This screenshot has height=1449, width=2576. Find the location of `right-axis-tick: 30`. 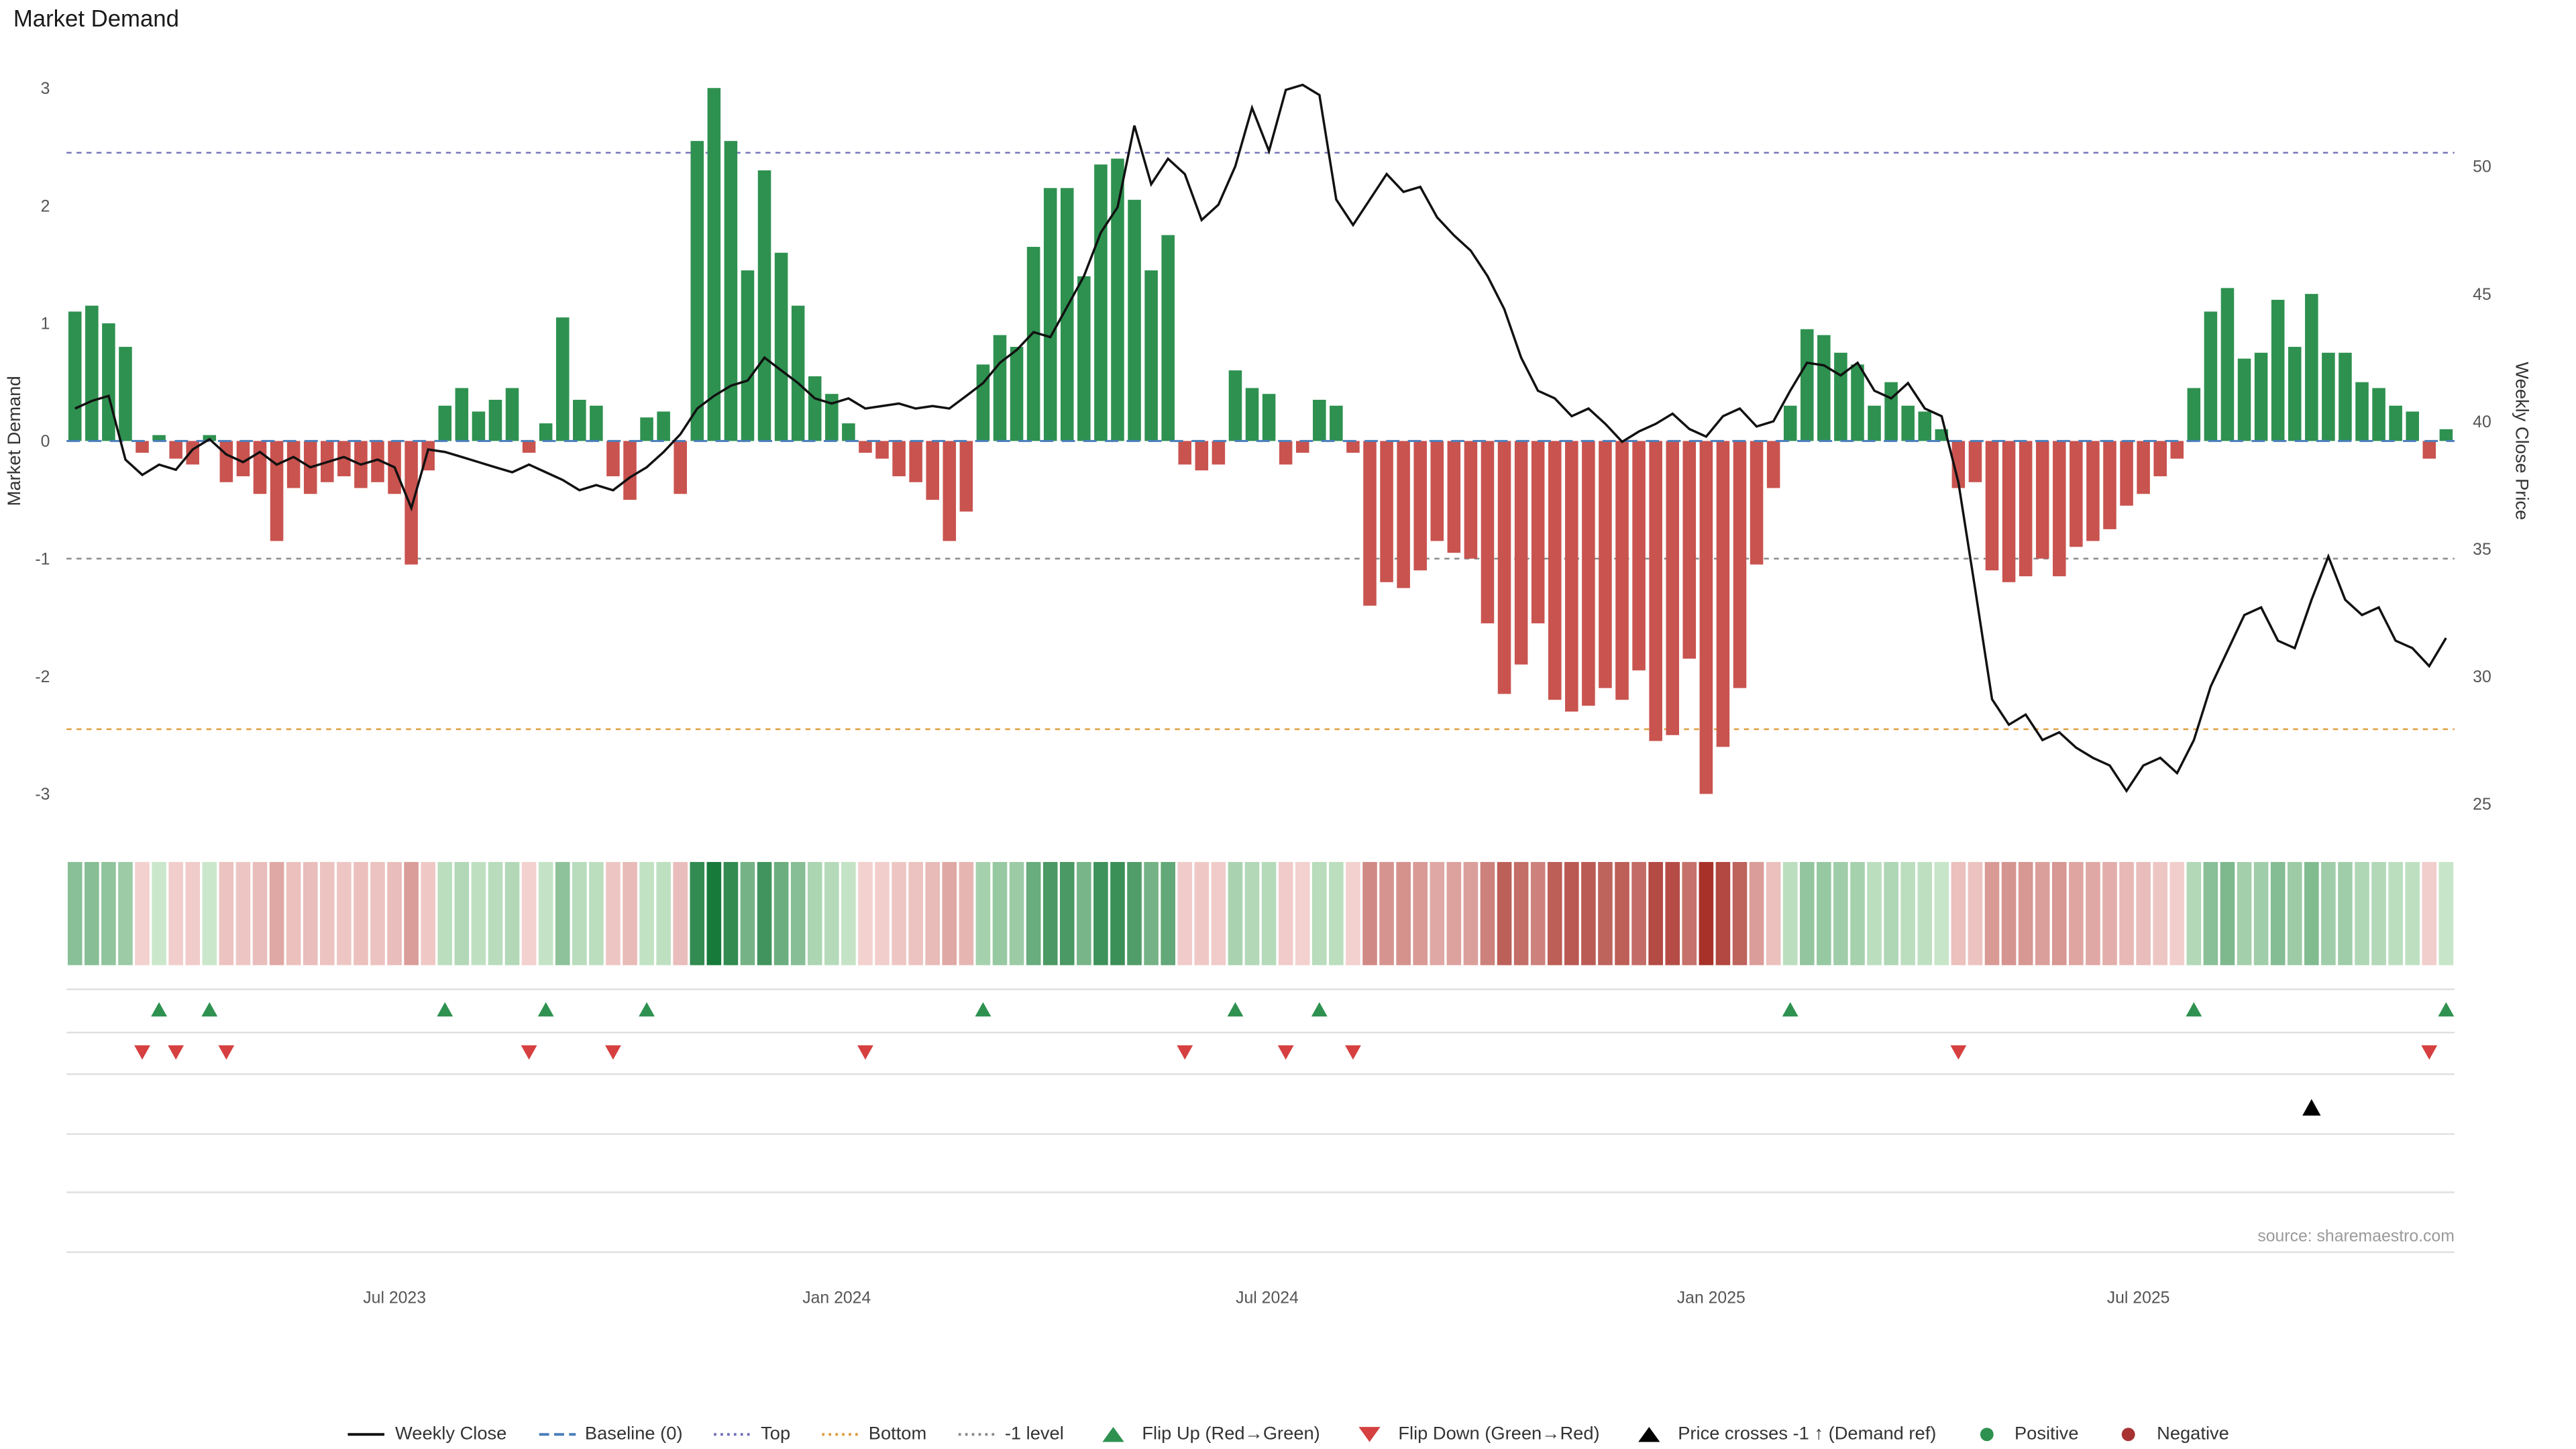

right-axis-tick: 30 is located at coordinates (2482, 677).